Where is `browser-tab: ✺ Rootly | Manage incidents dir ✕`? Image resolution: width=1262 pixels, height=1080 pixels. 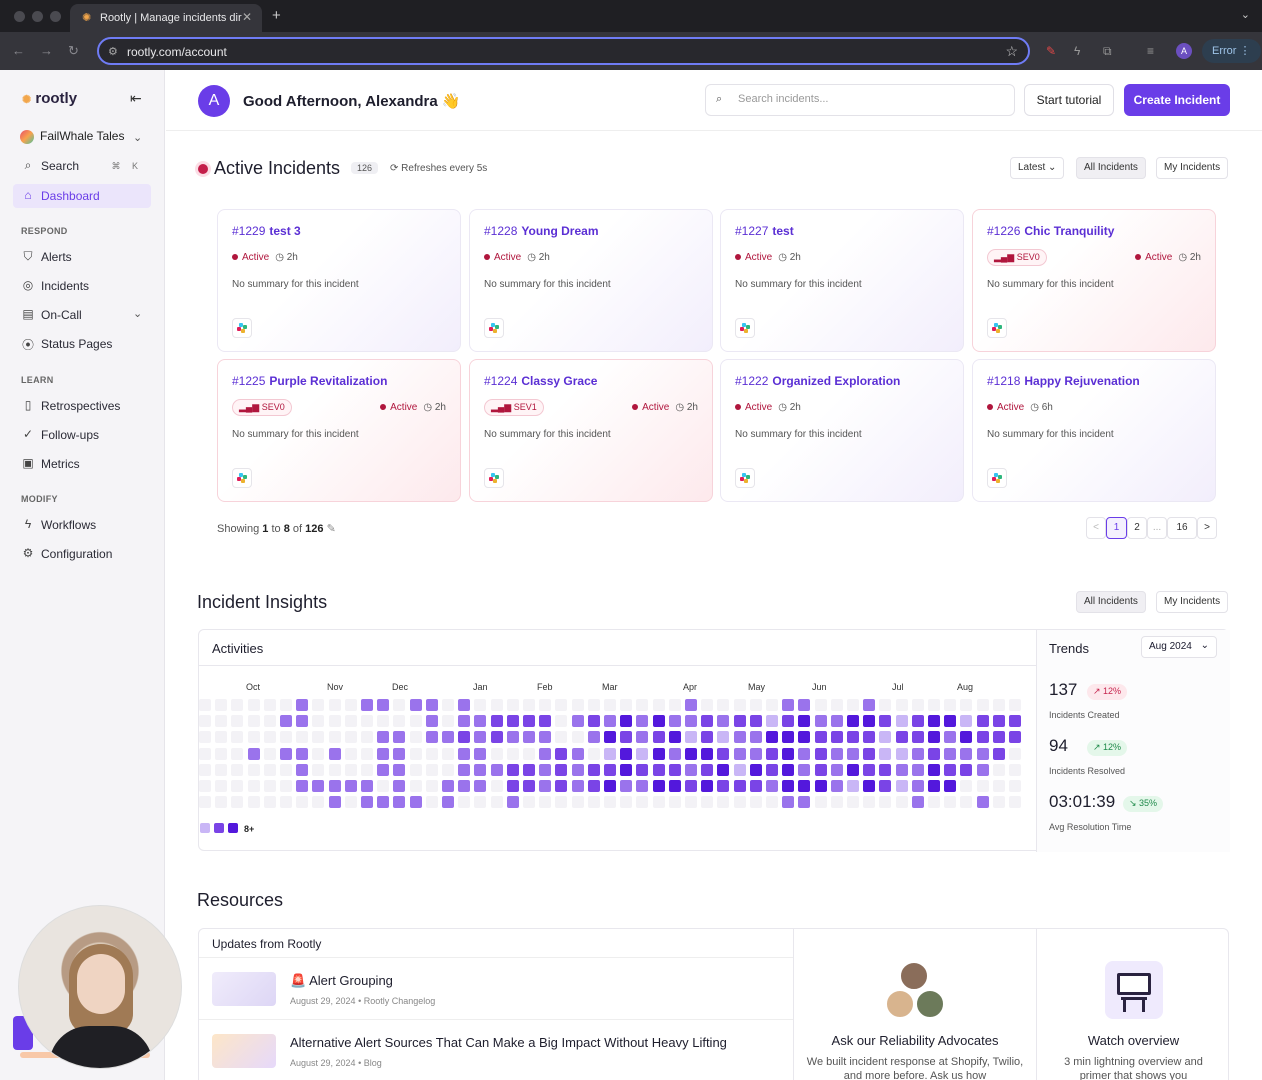
browser-tab: ✺ Rootly | Manage incidents dir ✕ is located at coordinates (166, 18).